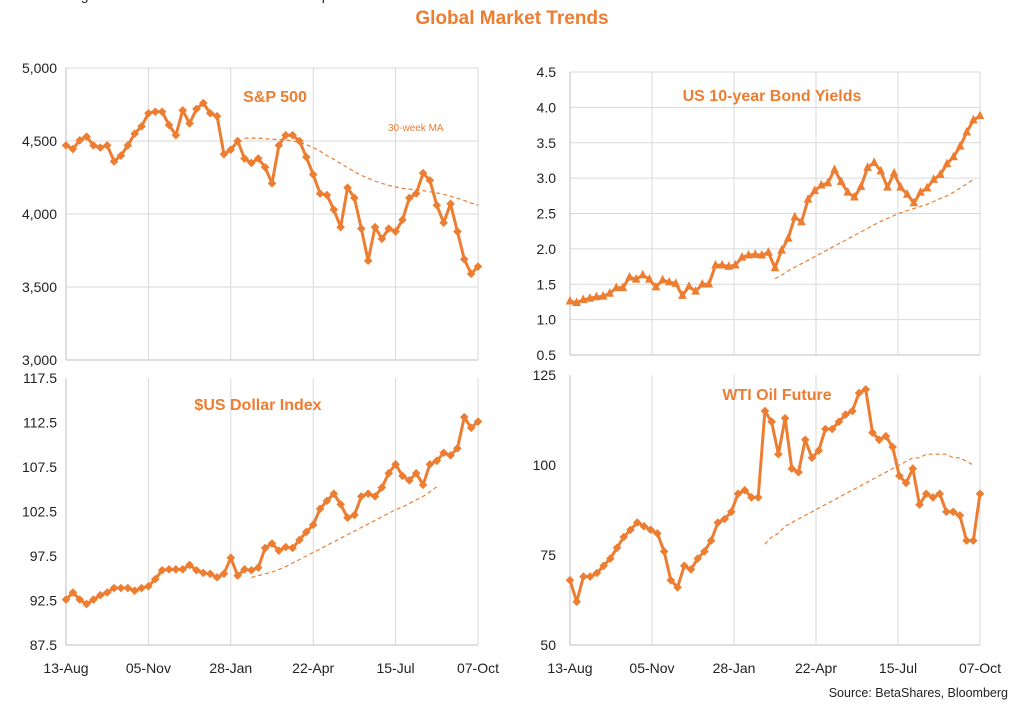  Describe the element at coordinates (39, 141) in the screenshot. I see `chart1-y-tick-label: 4,500` at that location.